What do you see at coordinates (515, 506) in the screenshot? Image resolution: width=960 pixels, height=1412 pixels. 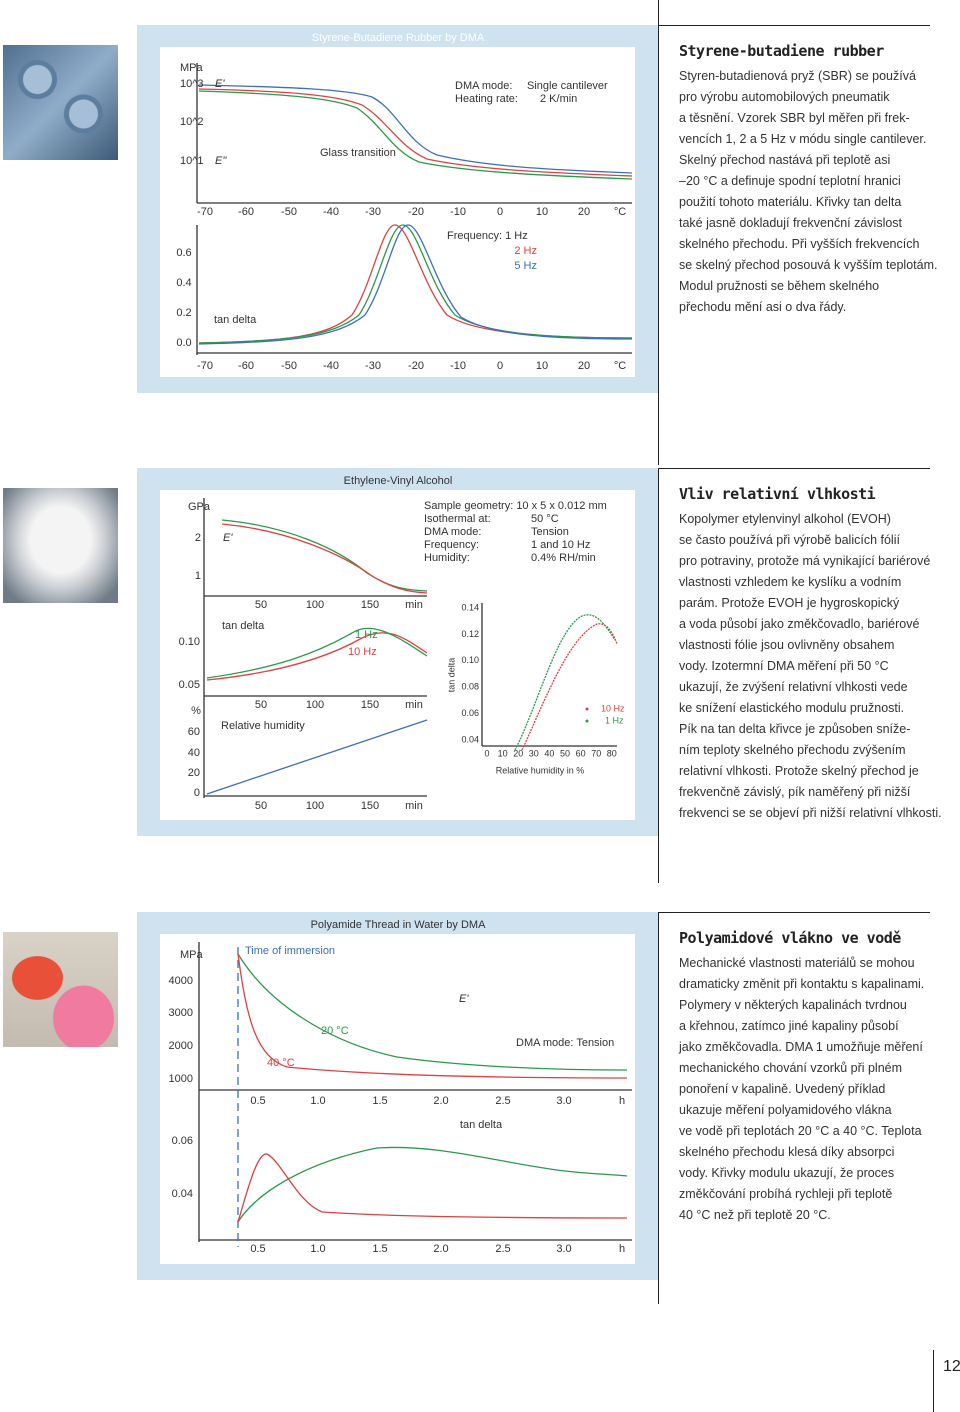 I see `label: Sample geometry: 10 x 5 x 0.012 mm` at bounding box center [515, 506].